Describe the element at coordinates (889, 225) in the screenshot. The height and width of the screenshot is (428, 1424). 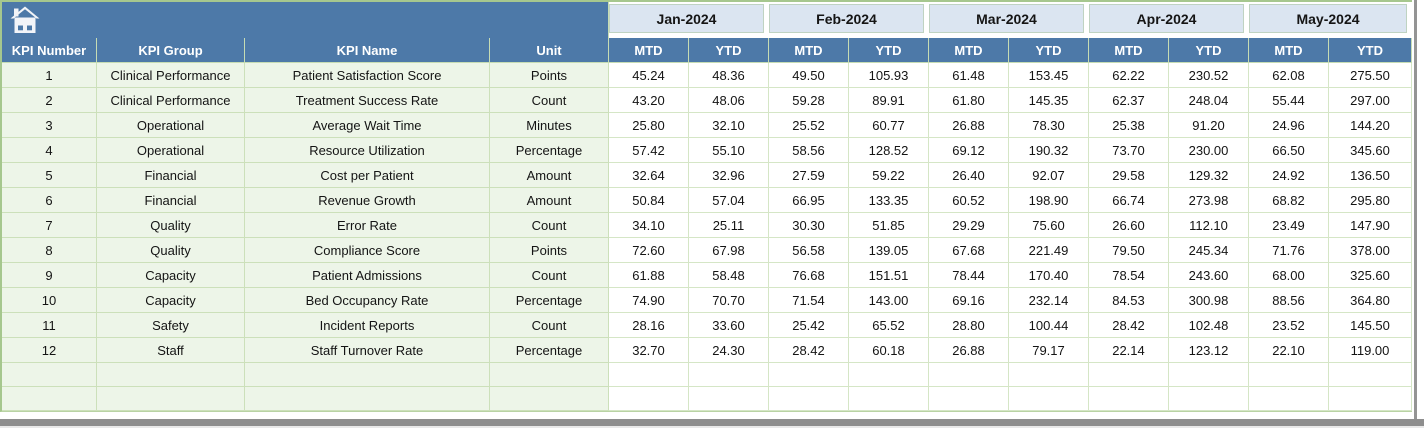
I see `cell-value: 51.85` at that location.